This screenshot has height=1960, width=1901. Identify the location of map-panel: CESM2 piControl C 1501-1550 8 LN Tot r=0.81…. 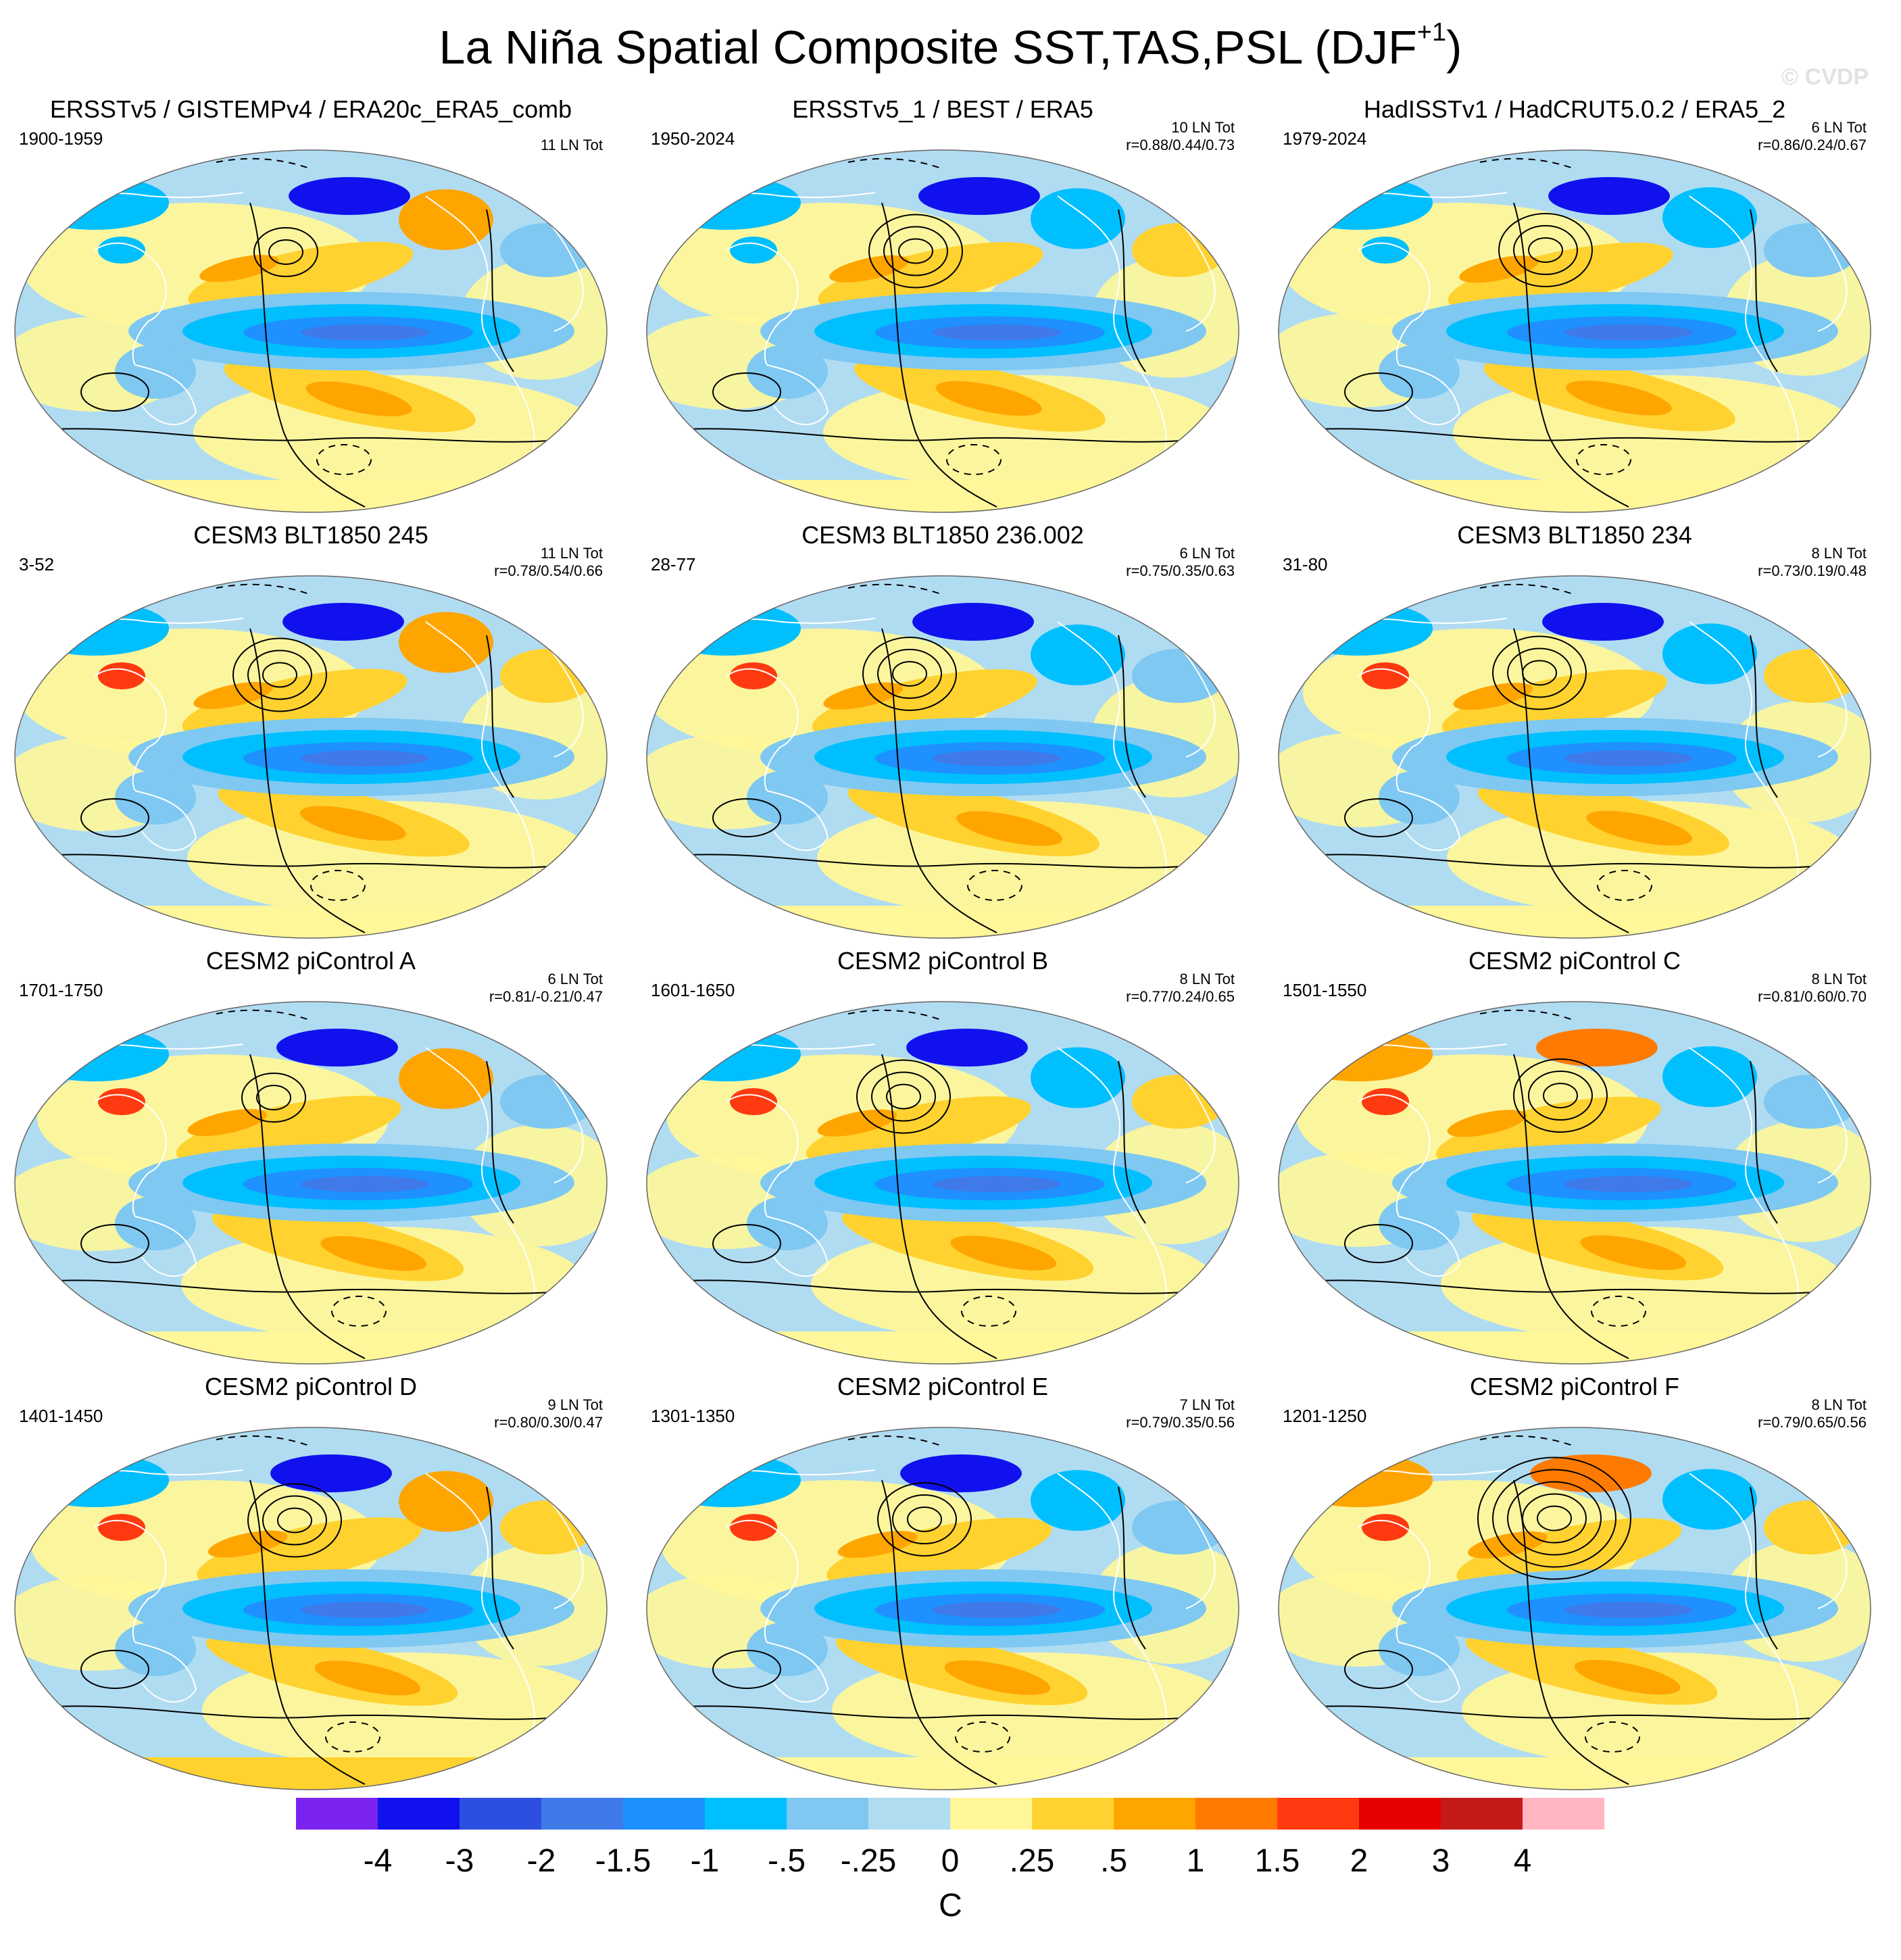
(1574, 1155).